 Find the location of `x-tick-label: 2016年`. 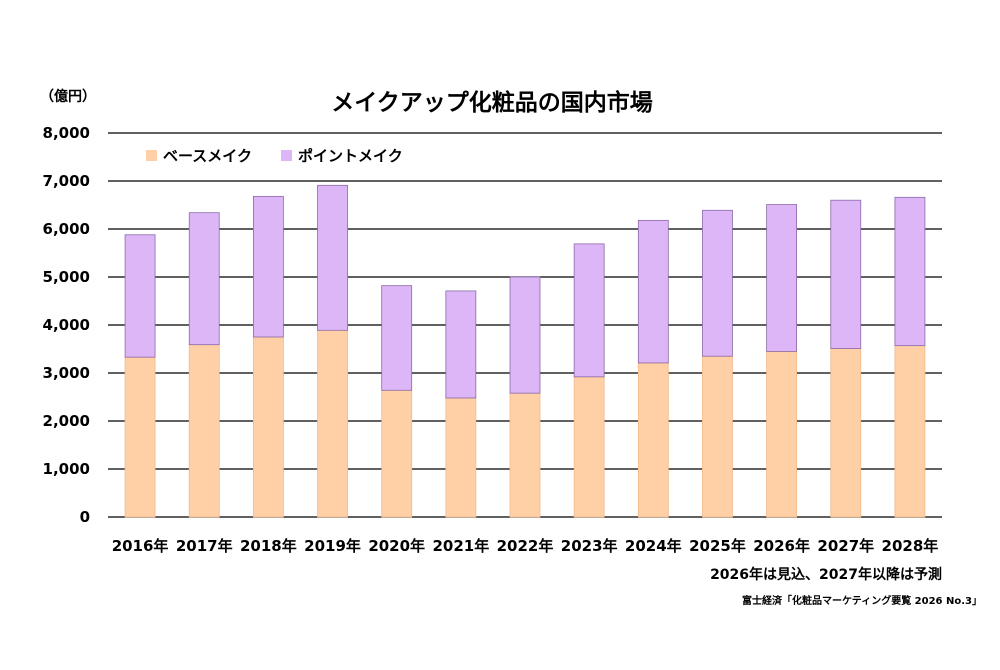

x-tick-label: 2016年 is located at coordinates (140, 546).